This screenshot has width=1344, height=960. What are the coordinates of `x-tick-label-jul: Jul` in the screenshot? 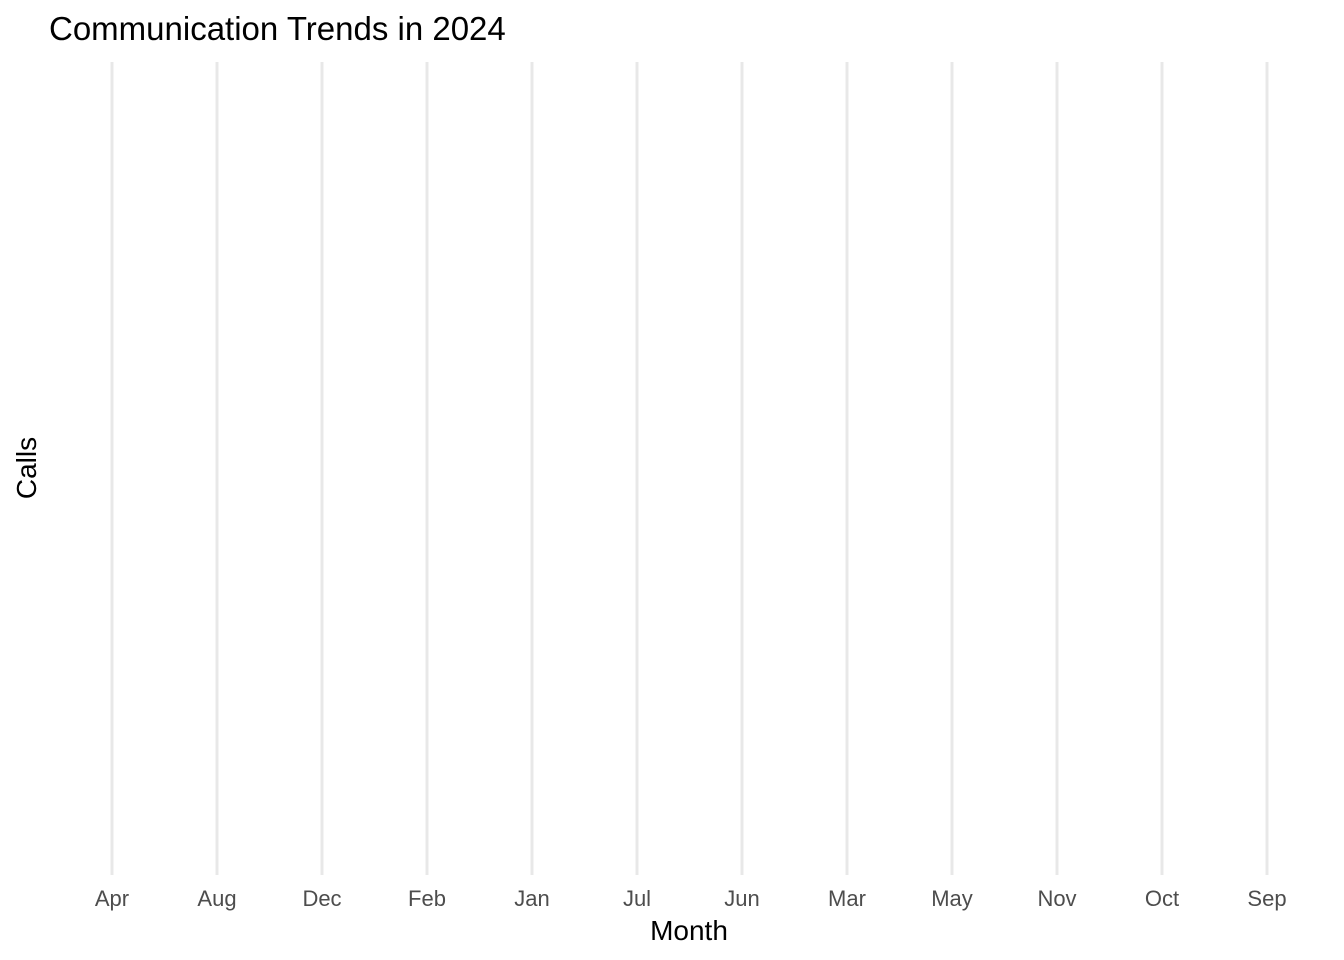 It's located at (637, 898).